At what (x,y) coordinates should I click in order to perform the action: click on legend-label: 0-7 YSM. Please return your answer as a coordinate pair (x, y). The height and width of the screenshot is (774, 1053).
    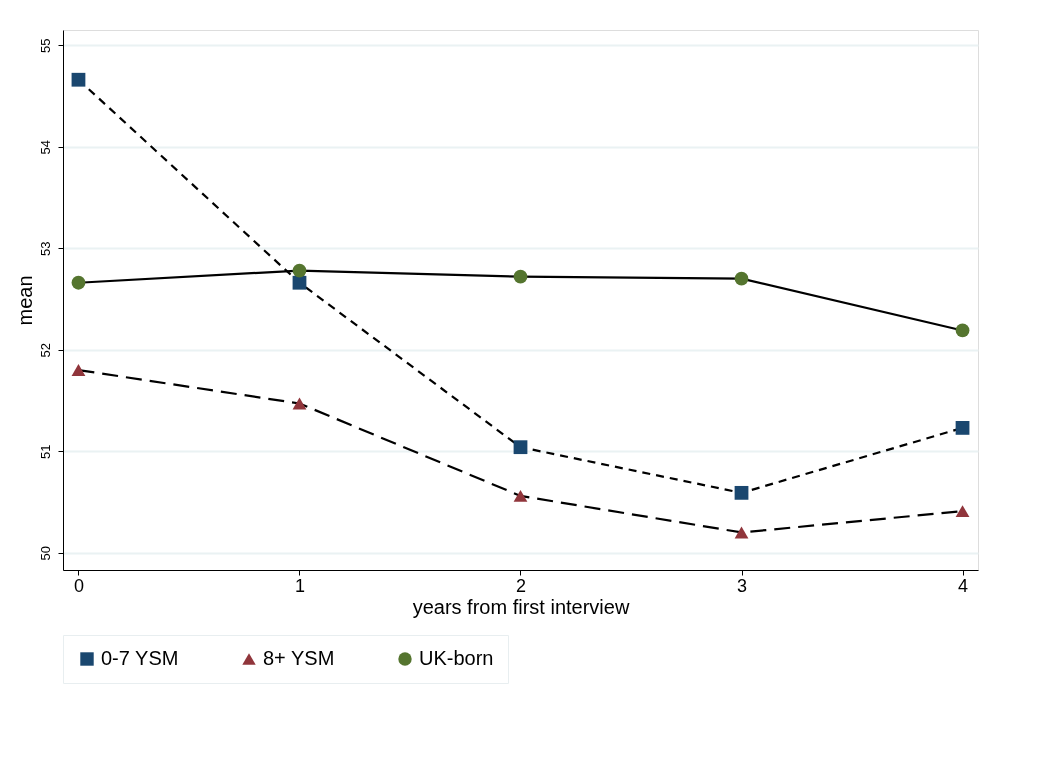
    Looking at the image, I should click on (140, 658).